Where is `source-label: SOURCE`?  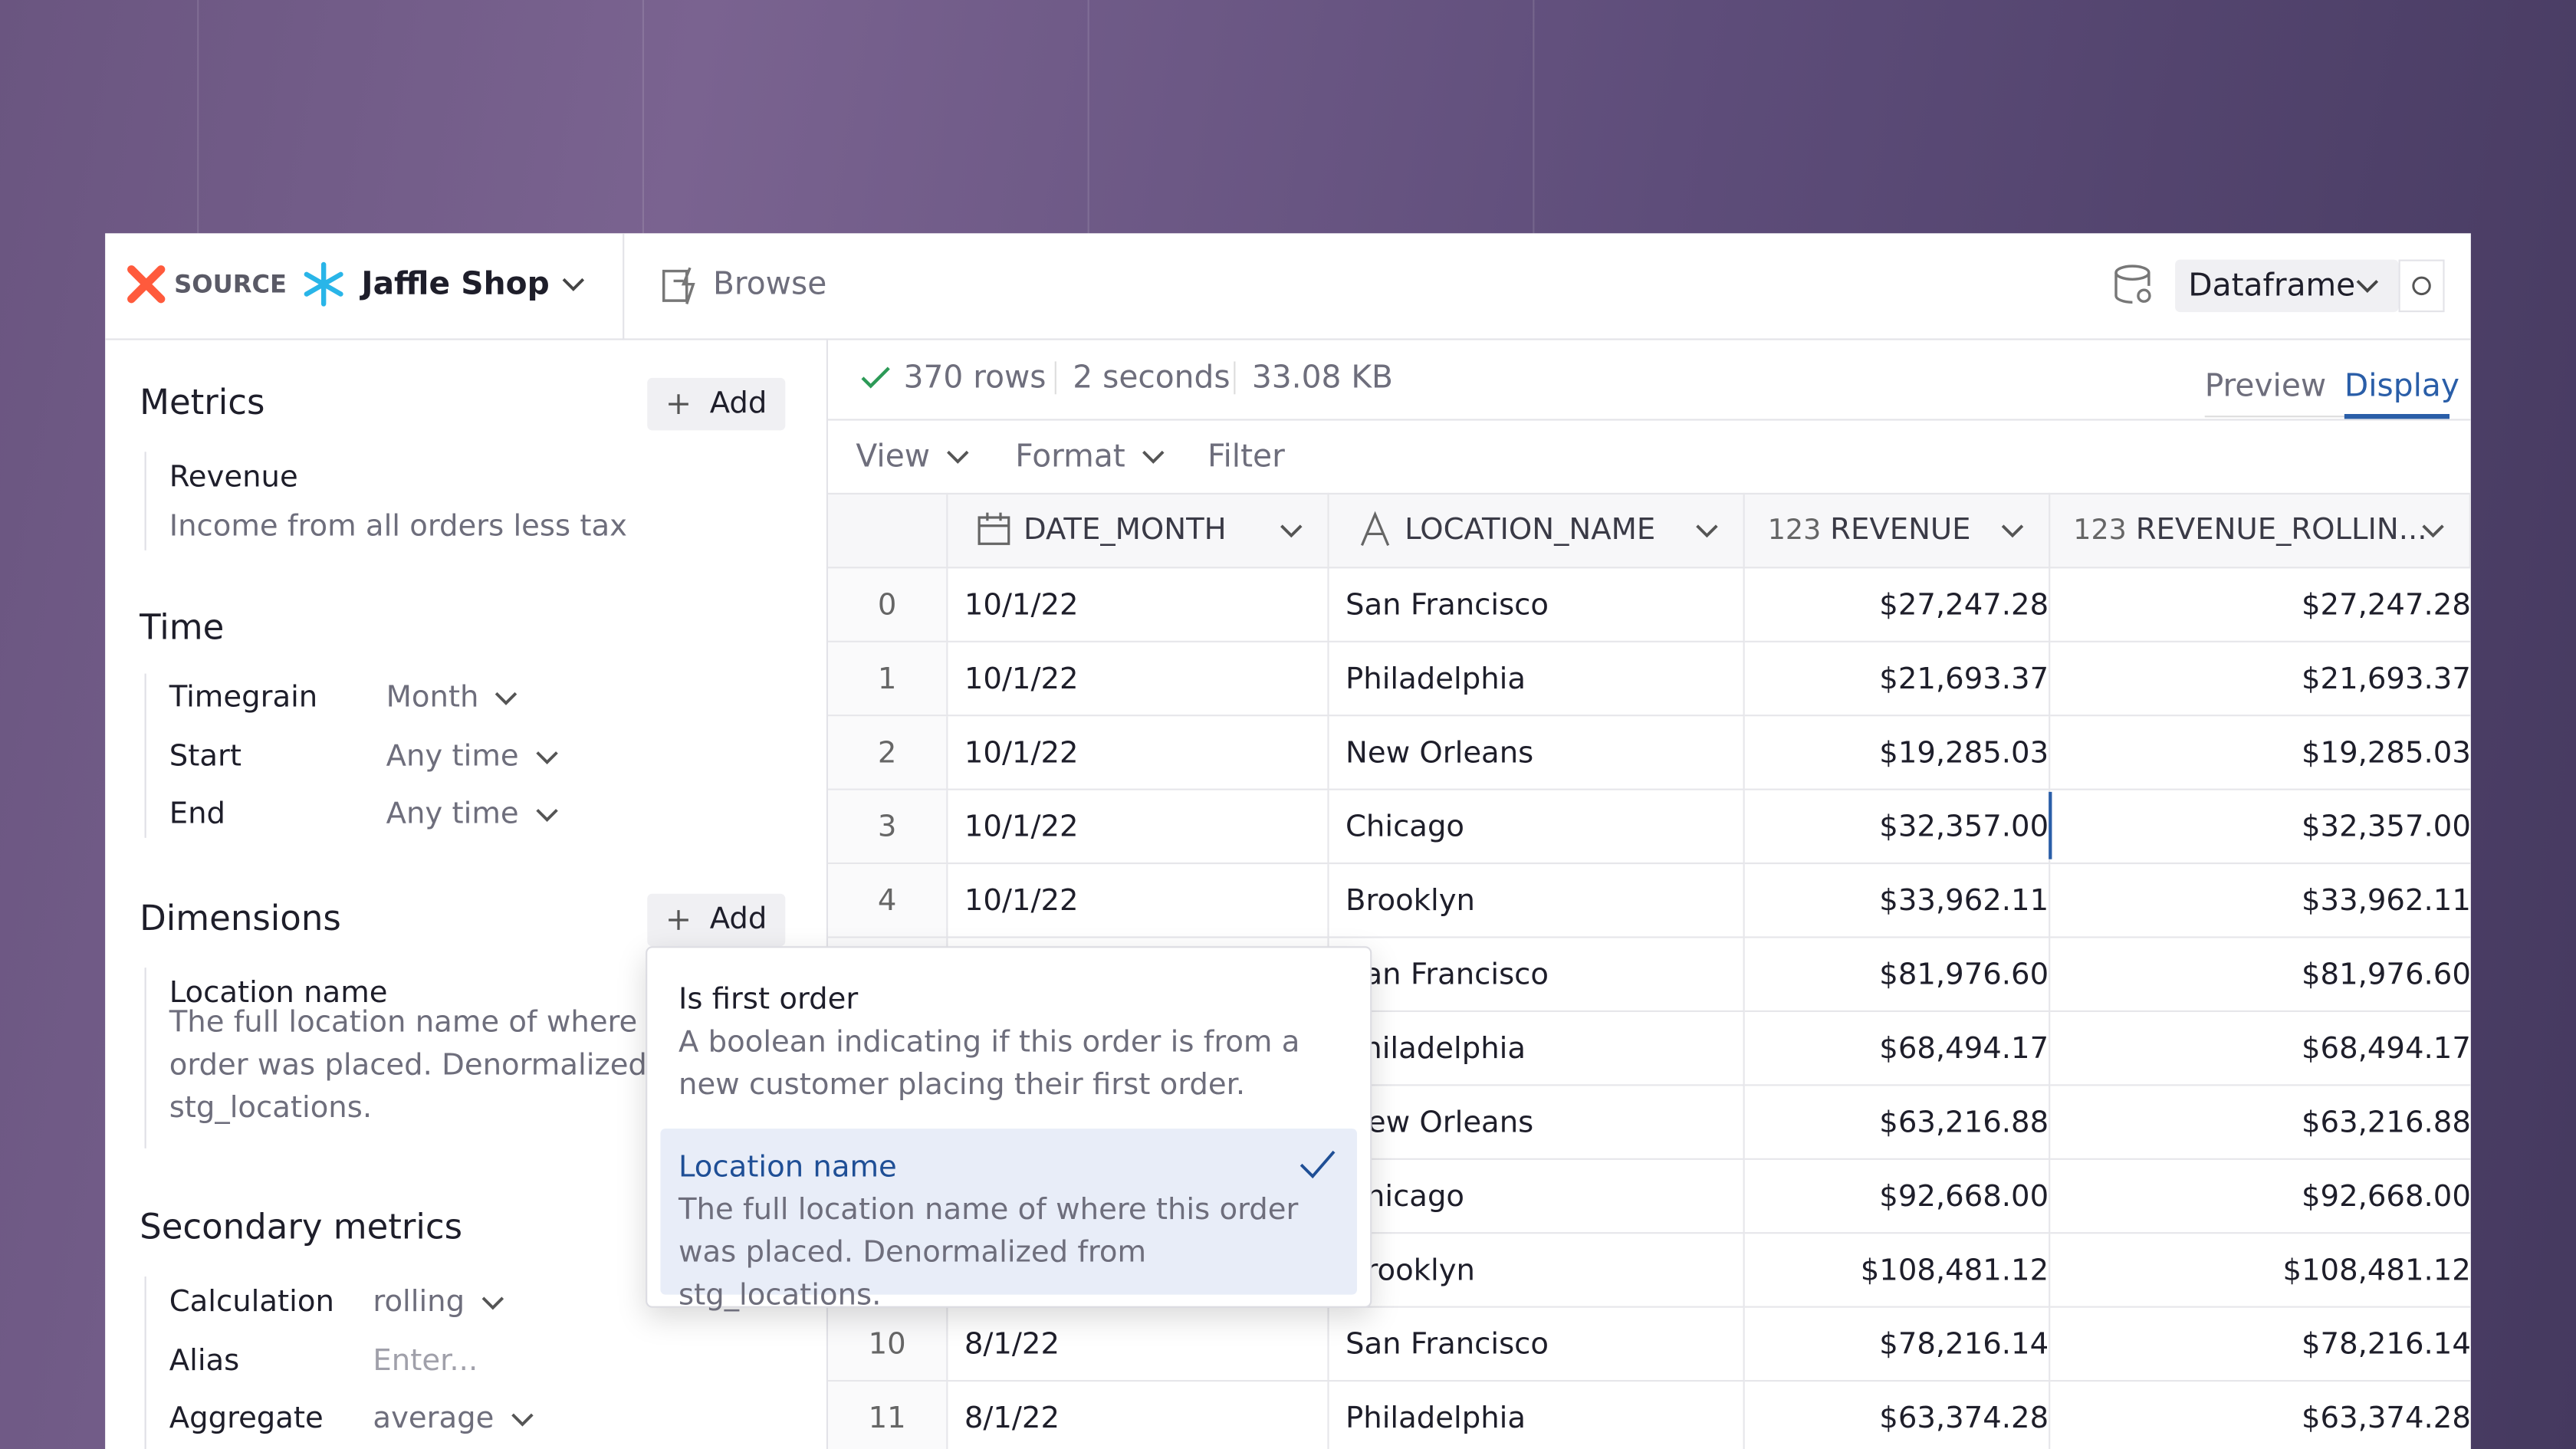
source-label: SOURCE is located at coordinates (231, 284).